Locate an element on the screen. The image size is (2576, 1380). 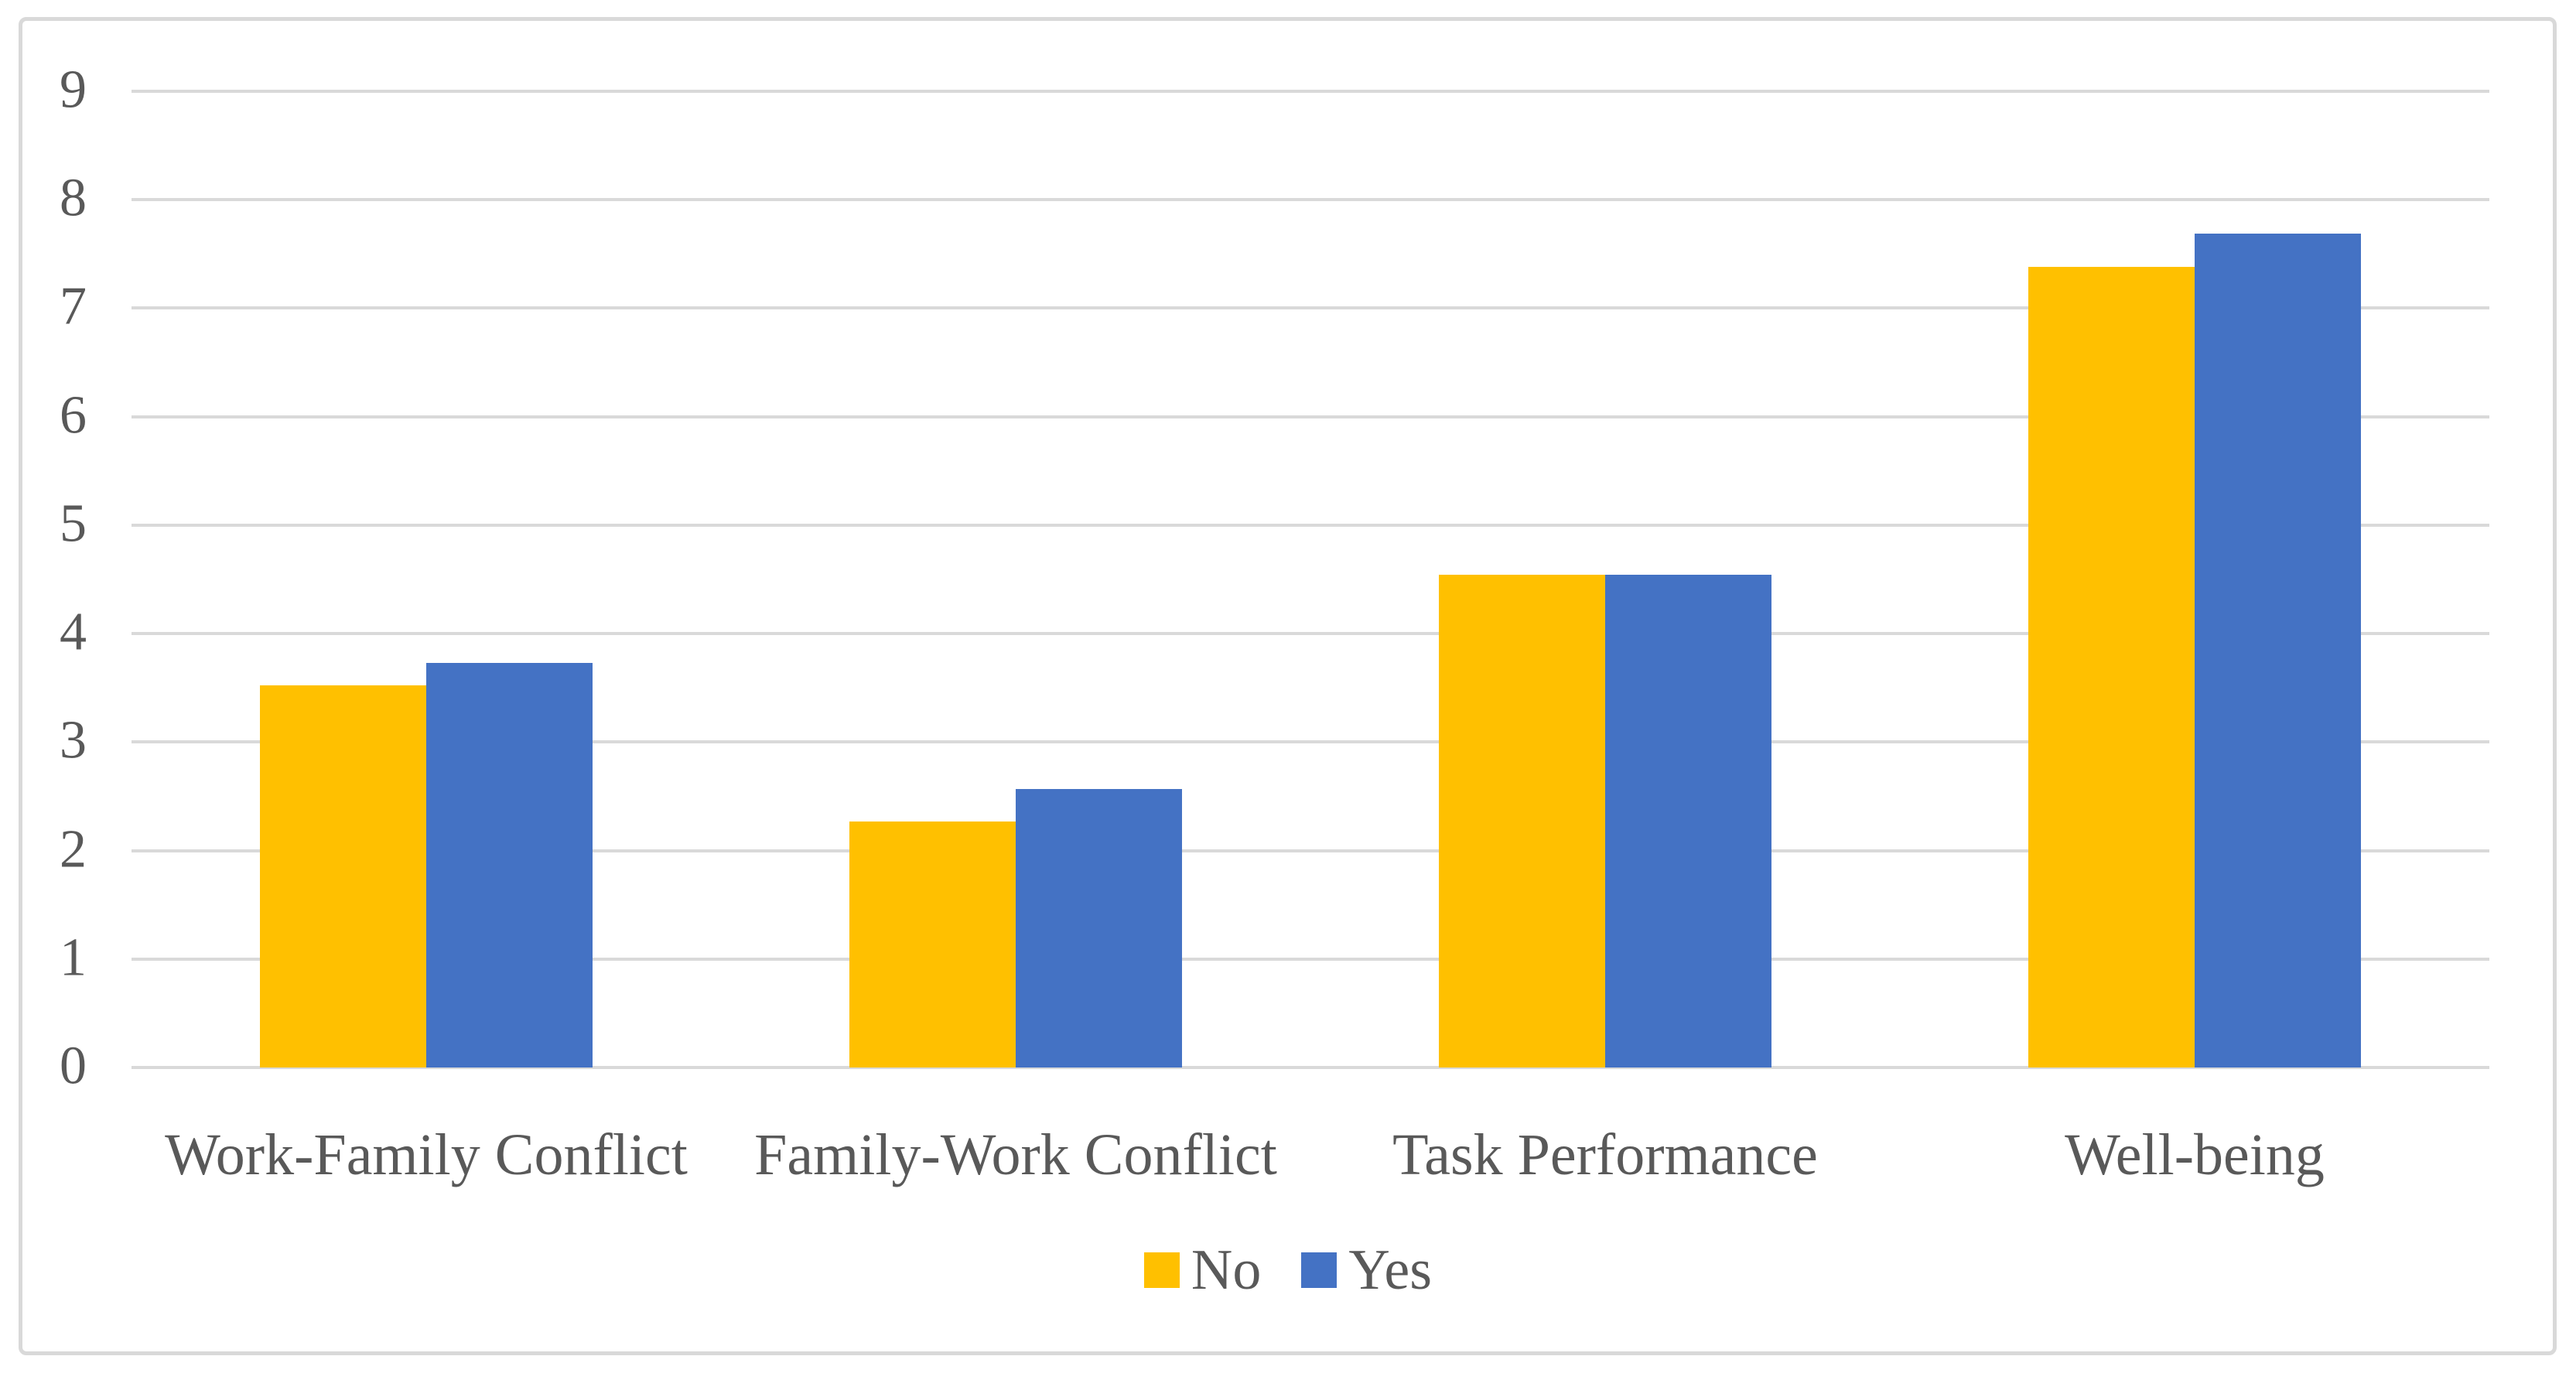
bar-yes-family-work-conflict is located at coordinates (1099, 928).